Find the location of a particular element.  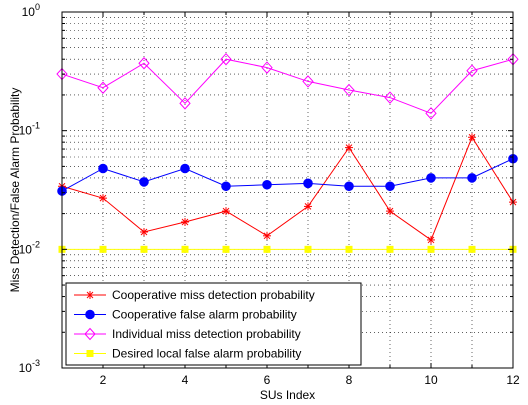

legend-label: Cooperative false alarm probability is located at coordinates (204, 315).